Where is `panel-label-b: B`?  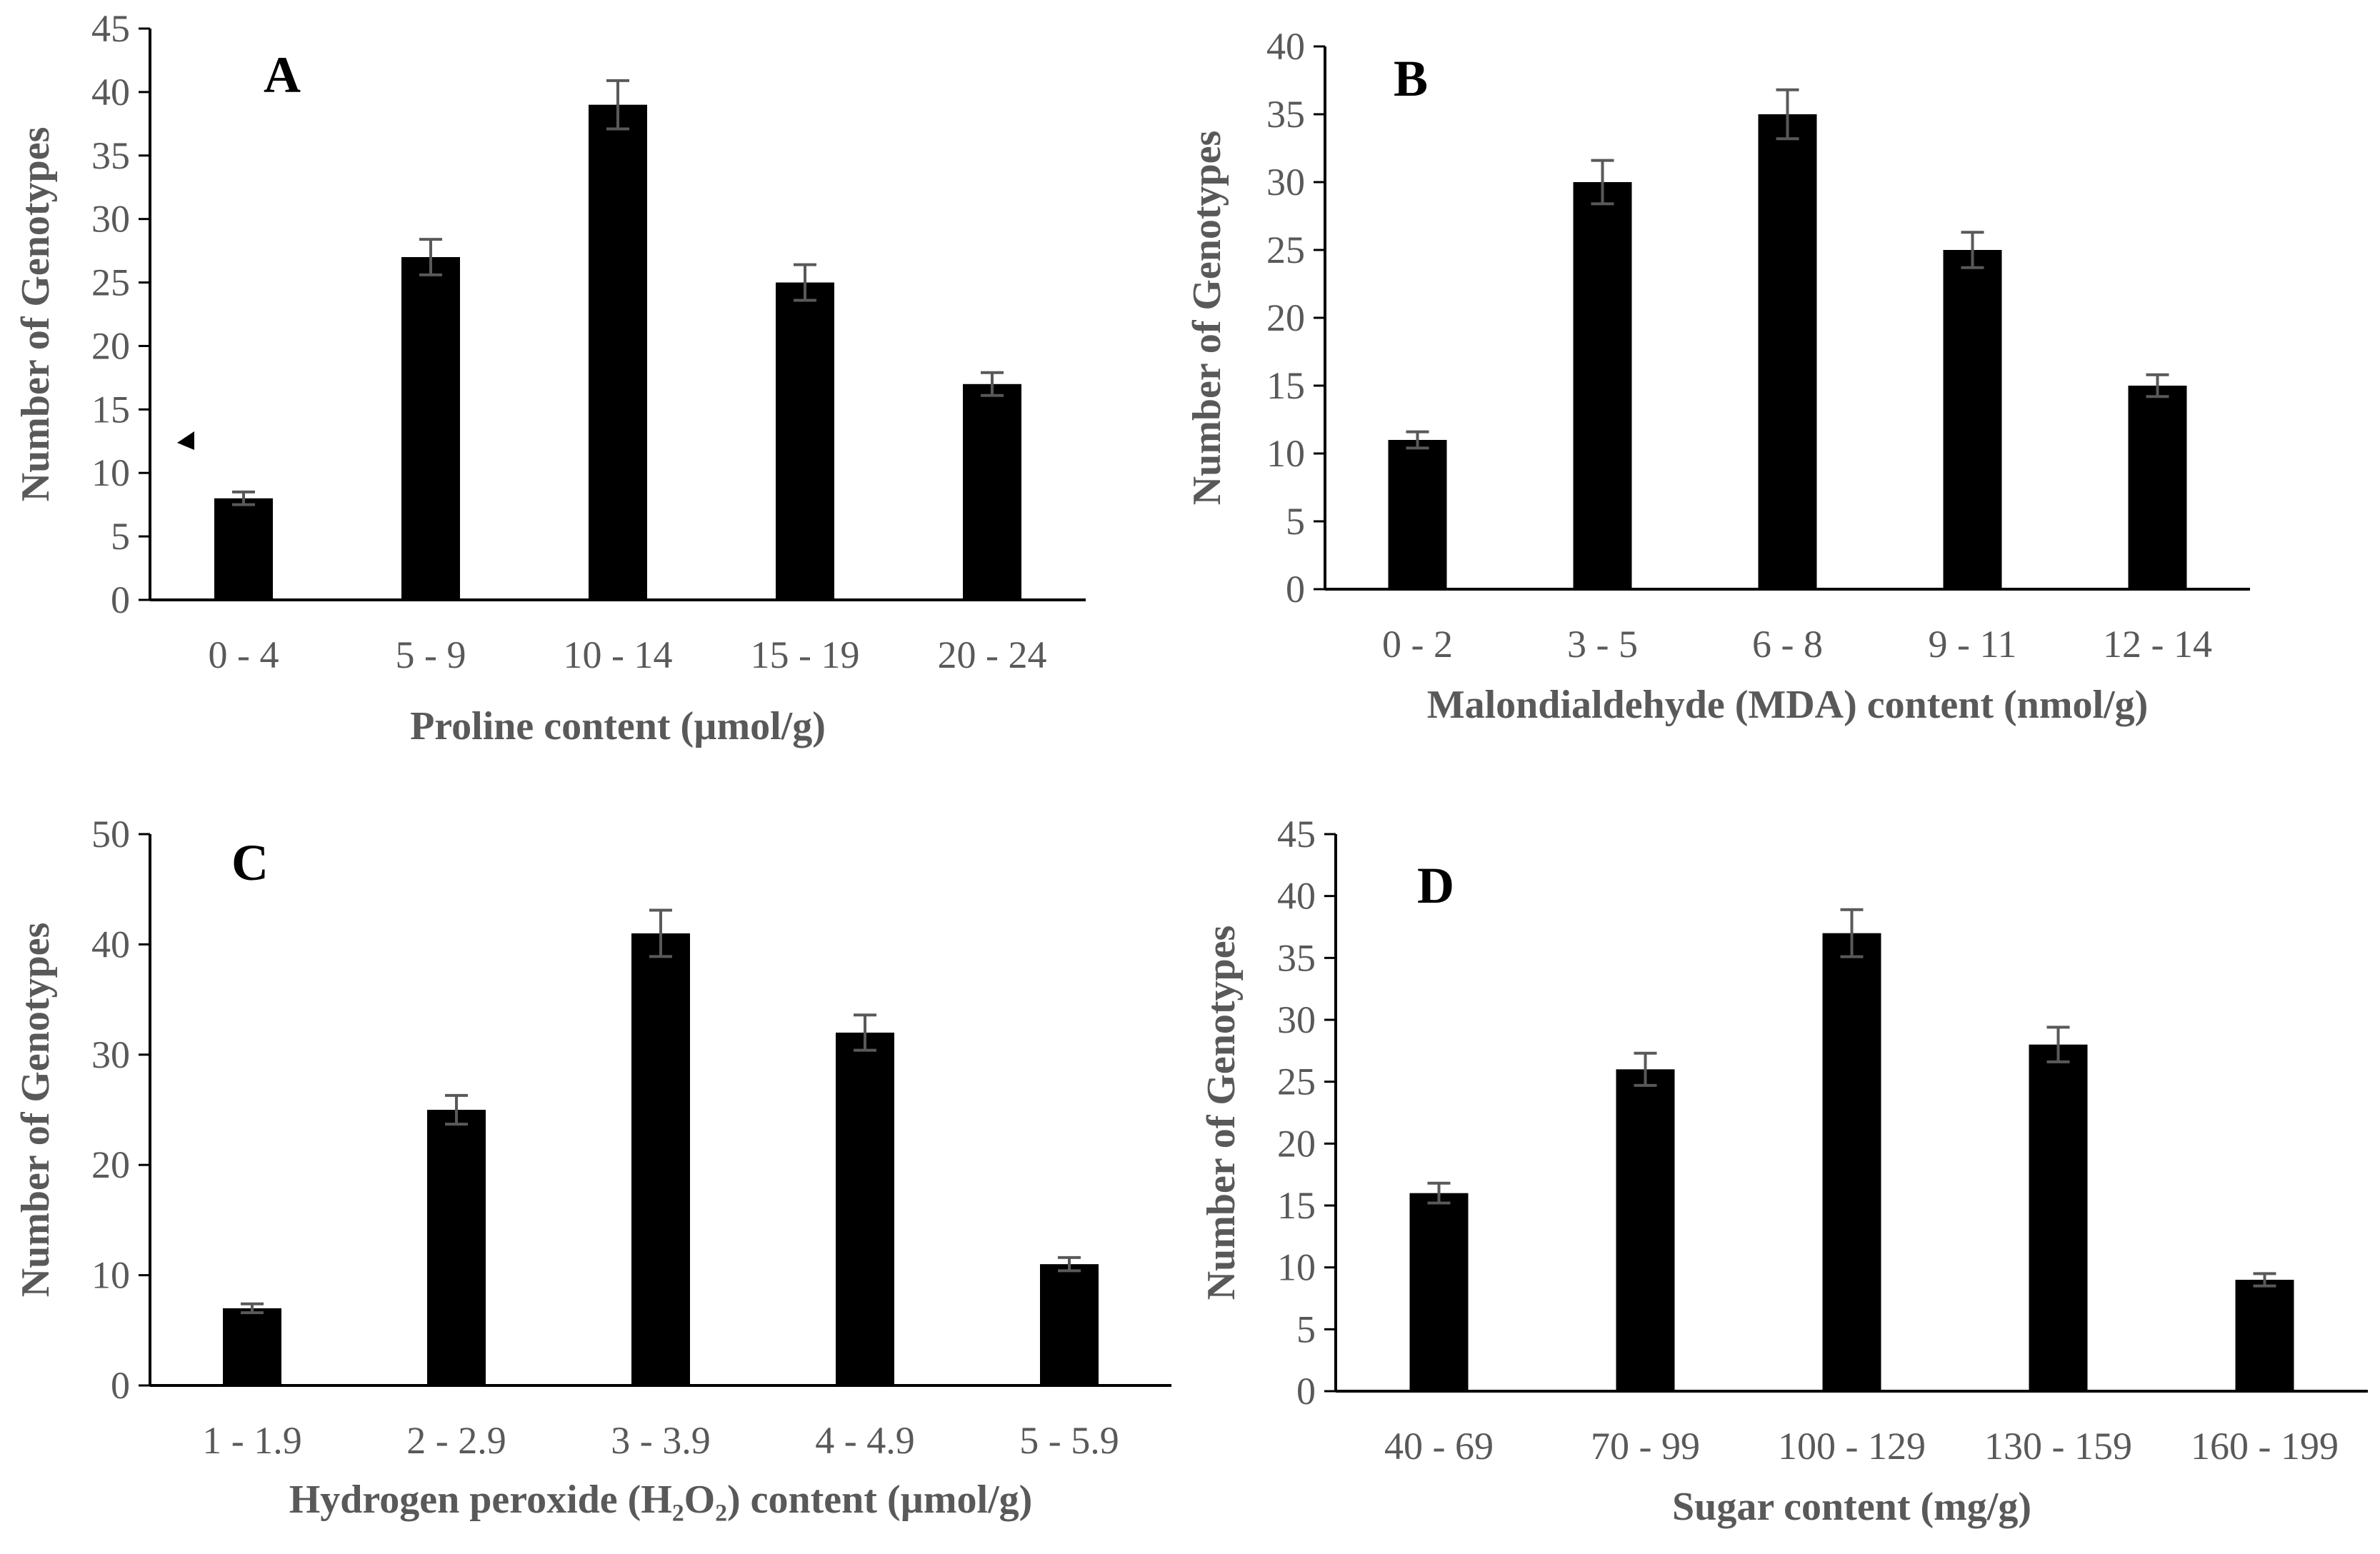
panel-label-b: B is located at coordinates (1411, 78).